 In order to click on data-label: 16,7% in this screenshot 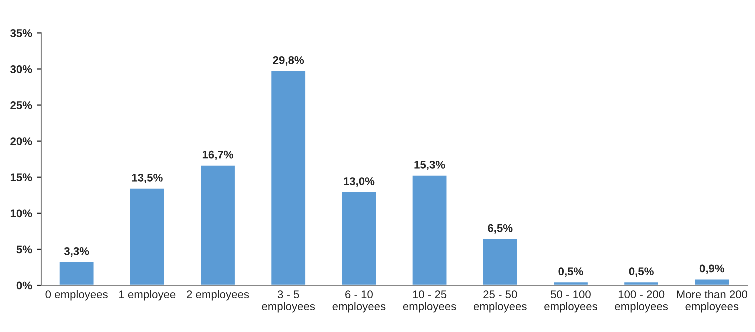, I will do `click(218, 155)`.